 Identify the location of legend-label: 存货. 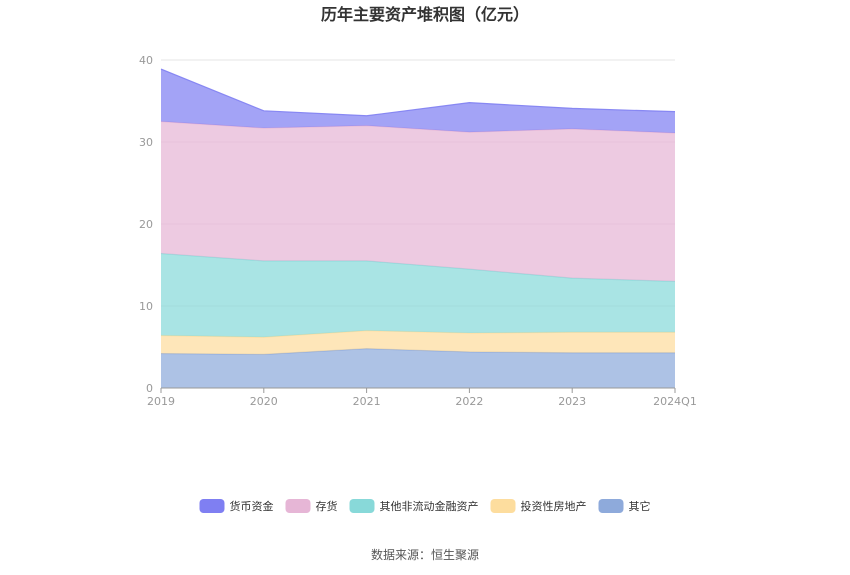
(327, 506).